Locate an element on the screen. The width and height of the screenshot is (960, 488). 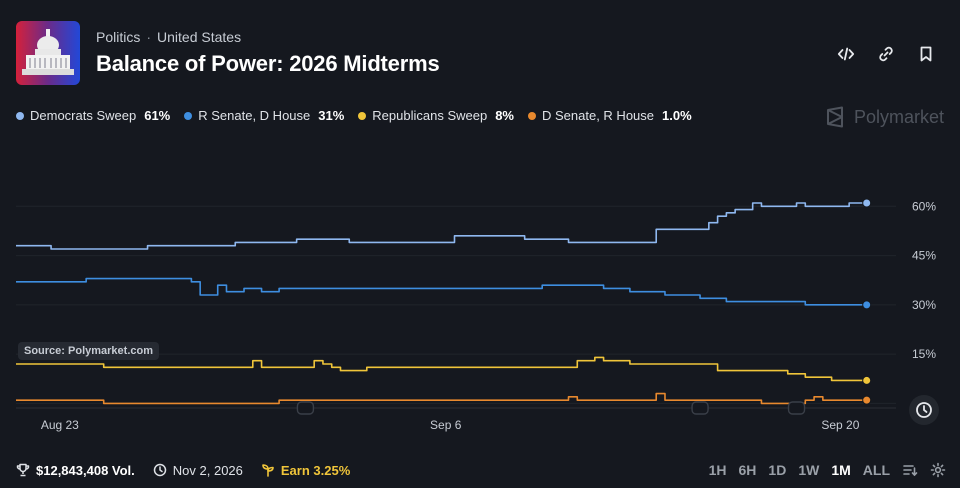
settings-gear-icon is located at coordinates (938, 470).